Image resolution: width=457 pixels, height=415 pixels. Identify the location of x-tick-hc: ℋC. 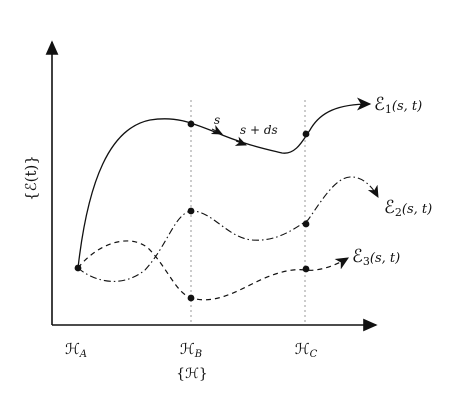
(306, 350).